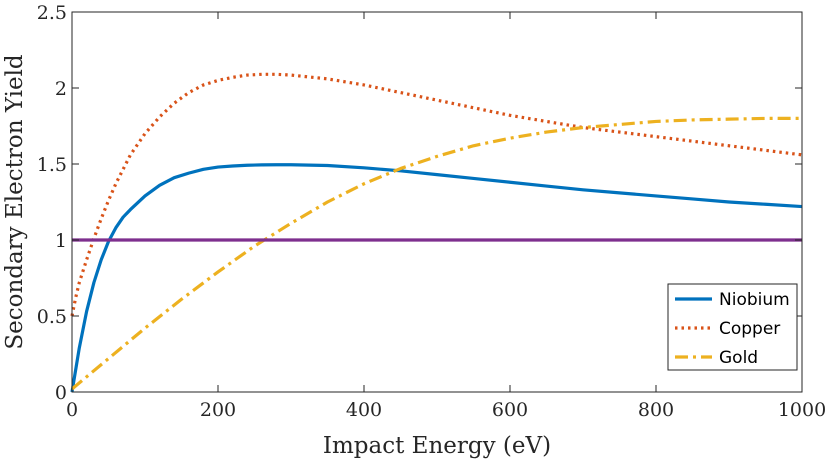 The width and height of the screenshot is (830, 465). Describe the element at coordinates (754, 300) in the screenshot. I see `legend-label-niobium: Niobium` at that location.